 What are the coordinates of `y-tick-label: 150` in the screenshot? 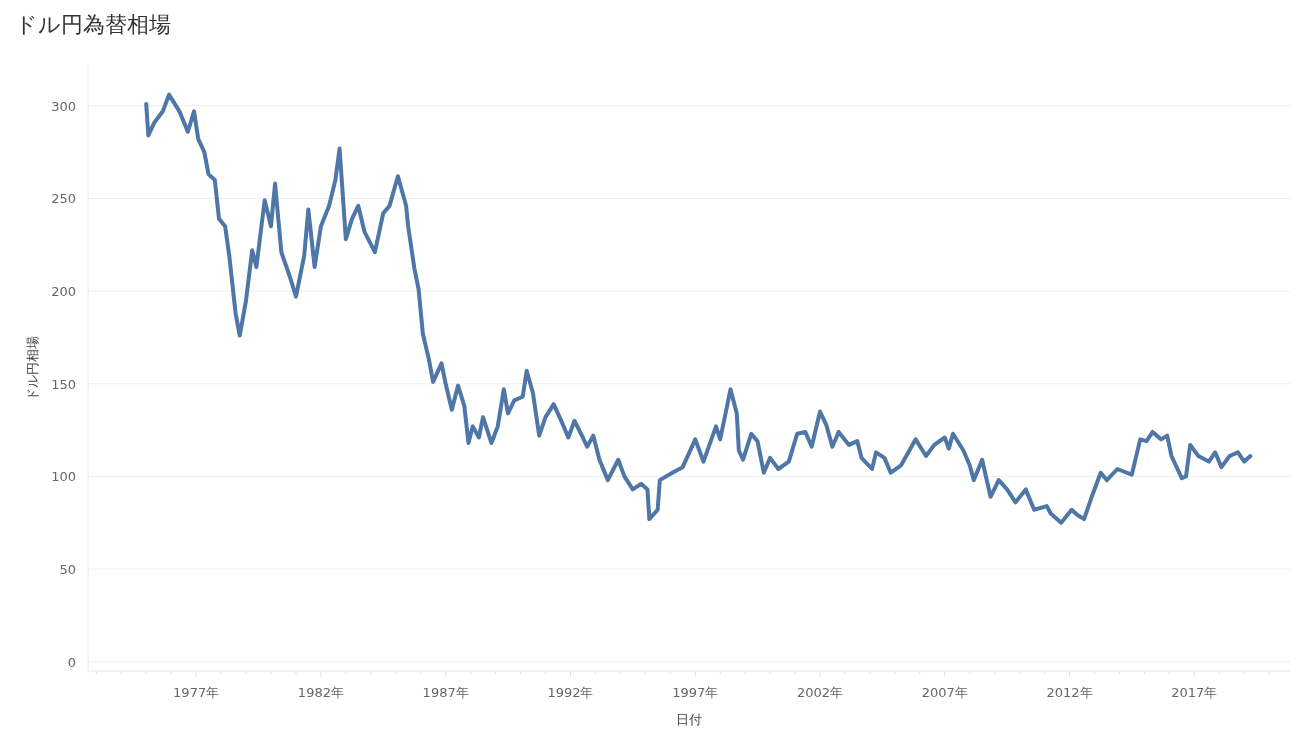 It's located at (63, 384).